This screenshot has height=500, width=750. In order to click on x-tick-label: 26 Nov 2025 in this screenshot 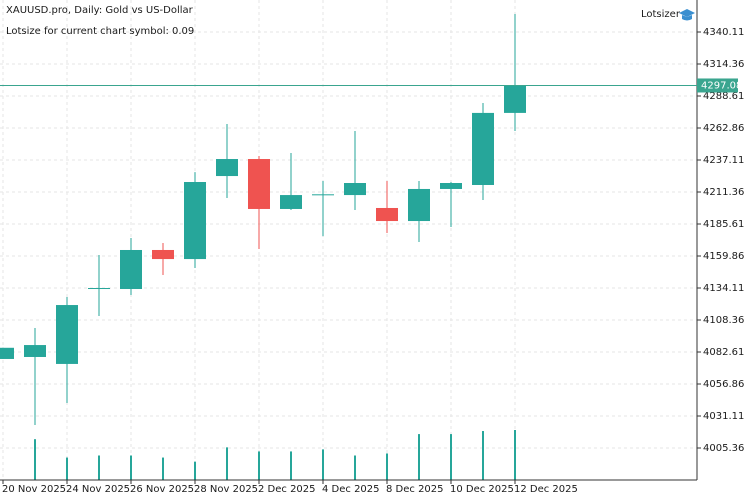, I will do `click(162, 489)`.